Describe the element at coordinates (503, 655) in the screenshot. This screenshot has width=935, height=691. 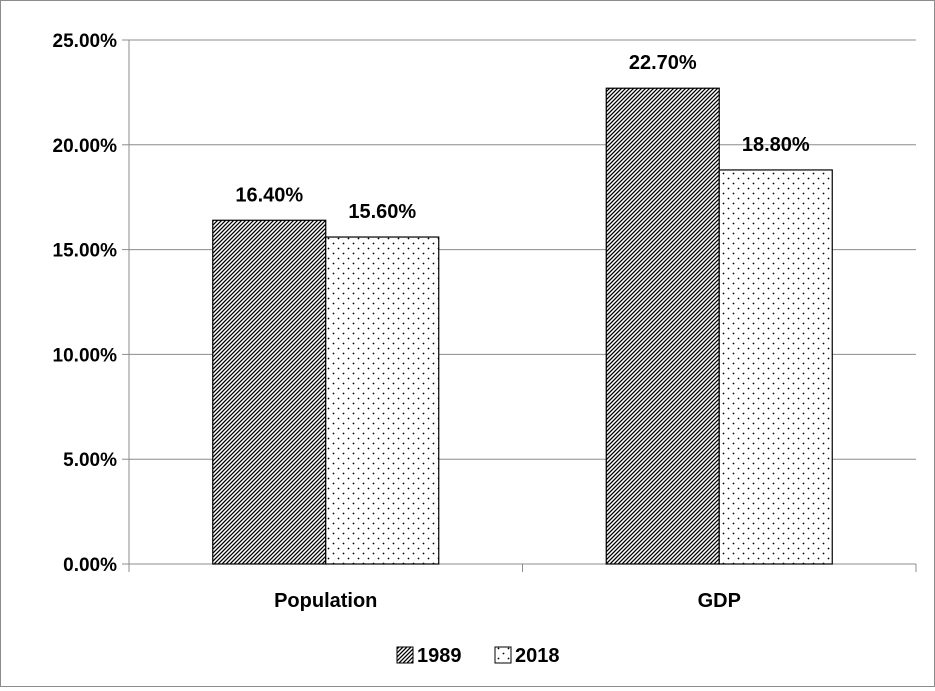
I see `legend-swatch-2018` at that location.